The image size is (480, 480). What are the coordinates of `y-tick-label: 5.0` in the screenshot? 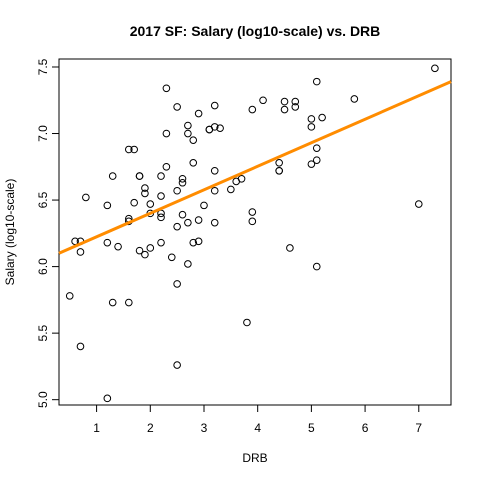 It's located at (43, 399).